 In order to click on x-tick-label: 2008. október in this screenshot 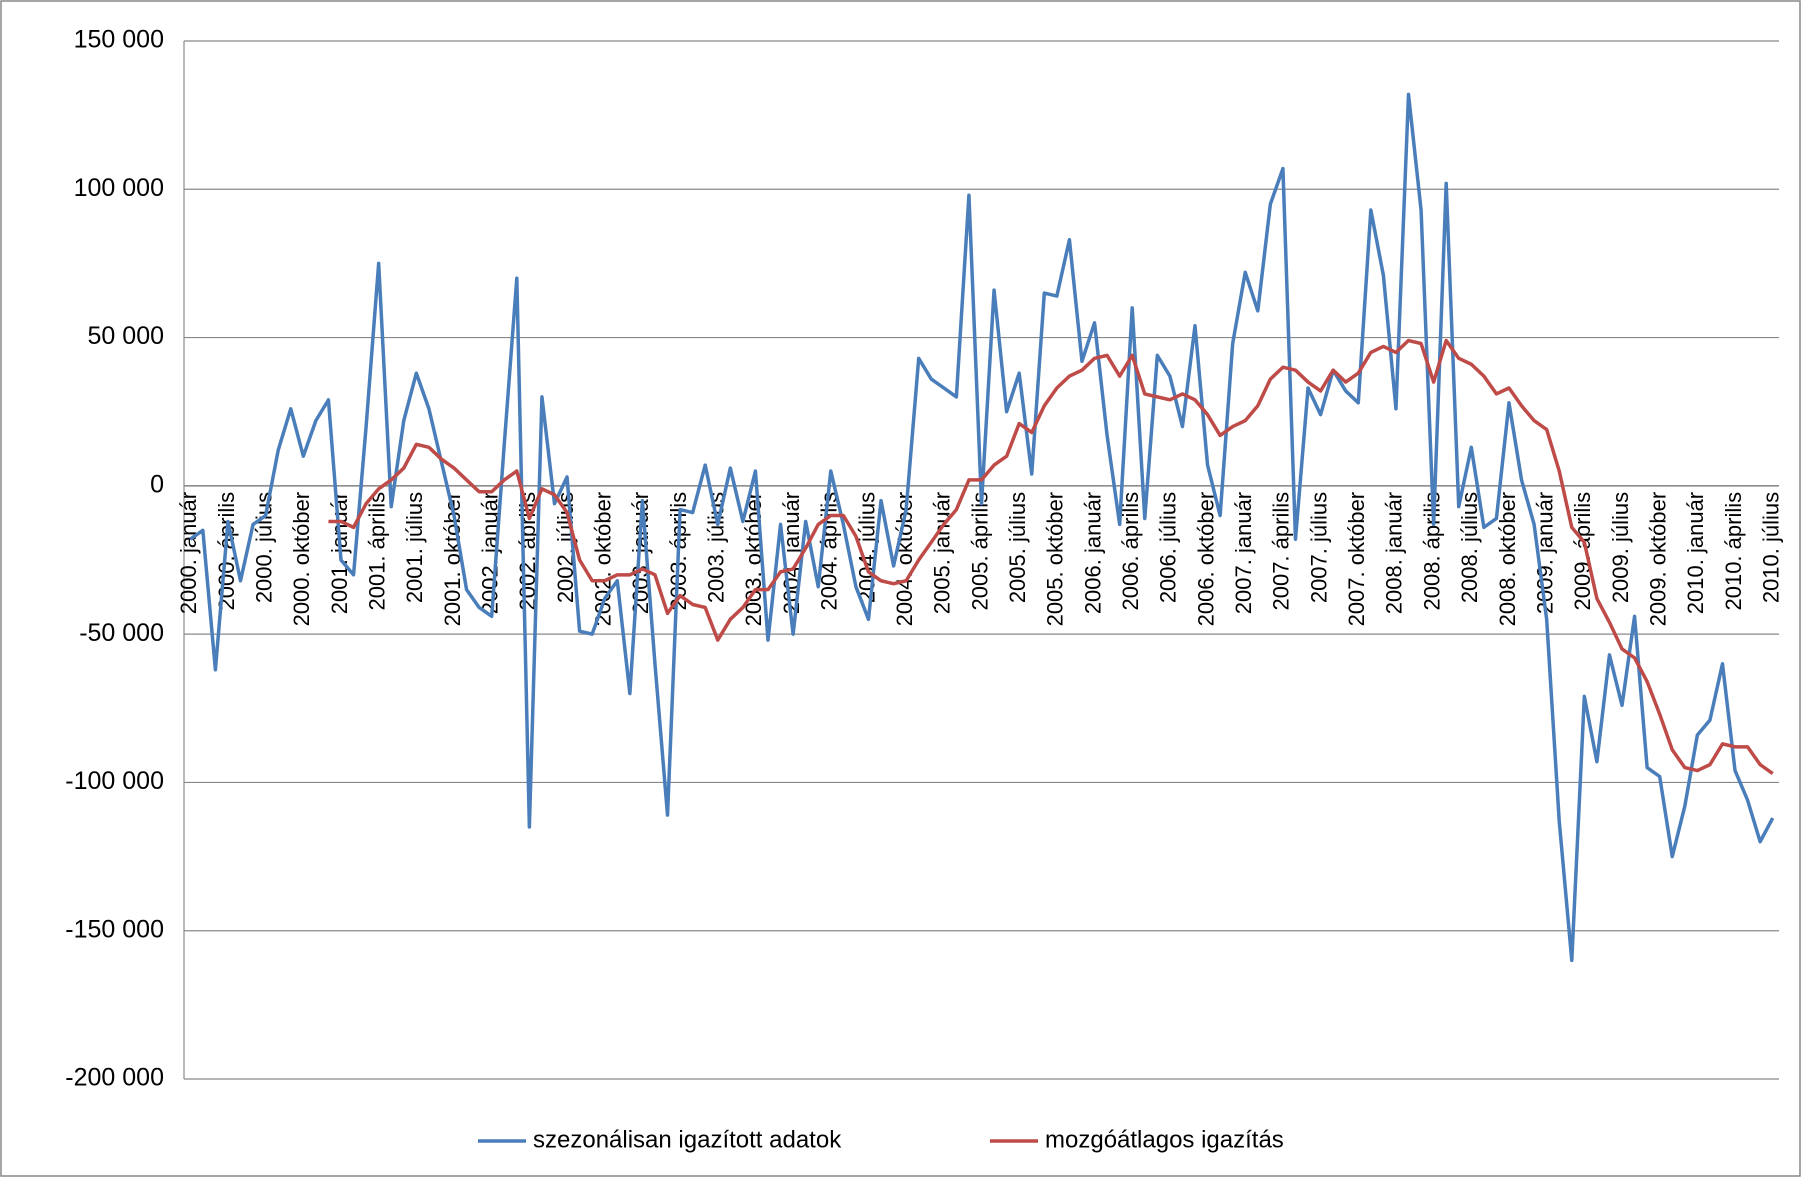, I will do `click(1507, 559)`.